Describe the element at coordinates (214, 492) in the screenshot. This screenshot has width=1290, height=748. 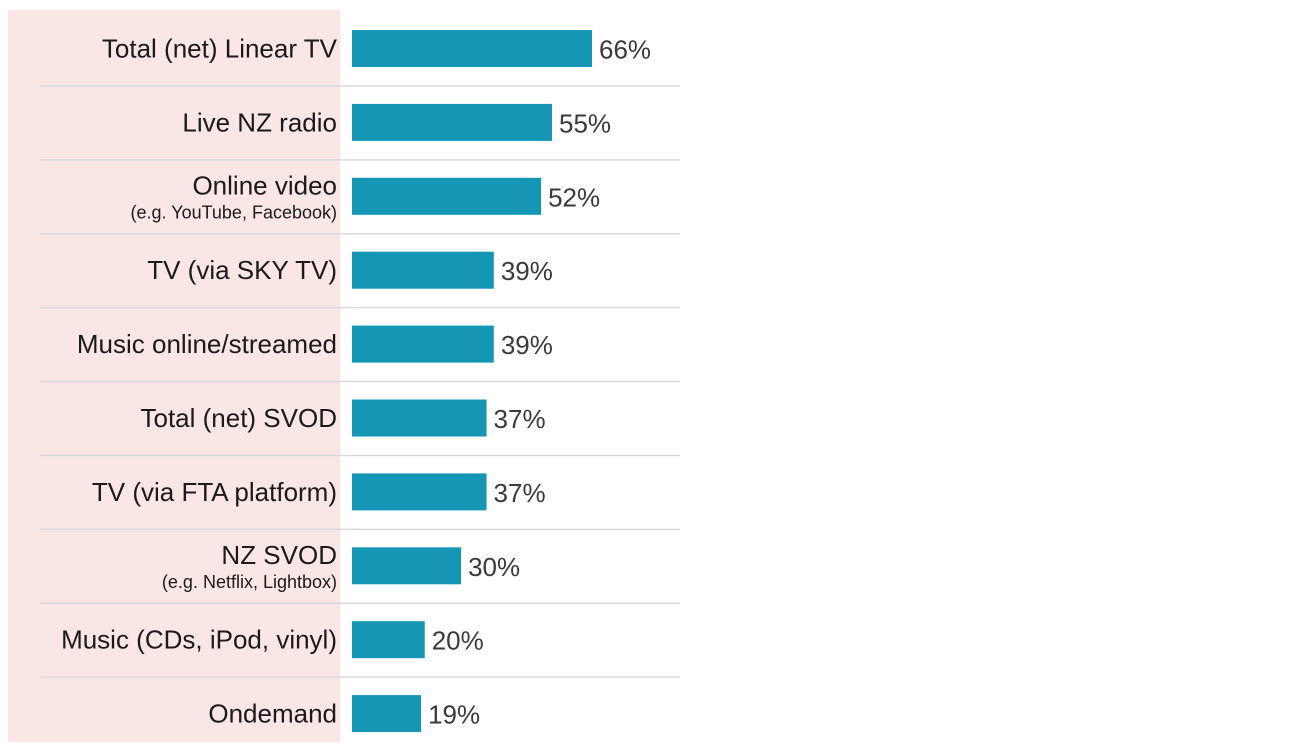
I see `category-label: TV (via FTA platform)` at that location.